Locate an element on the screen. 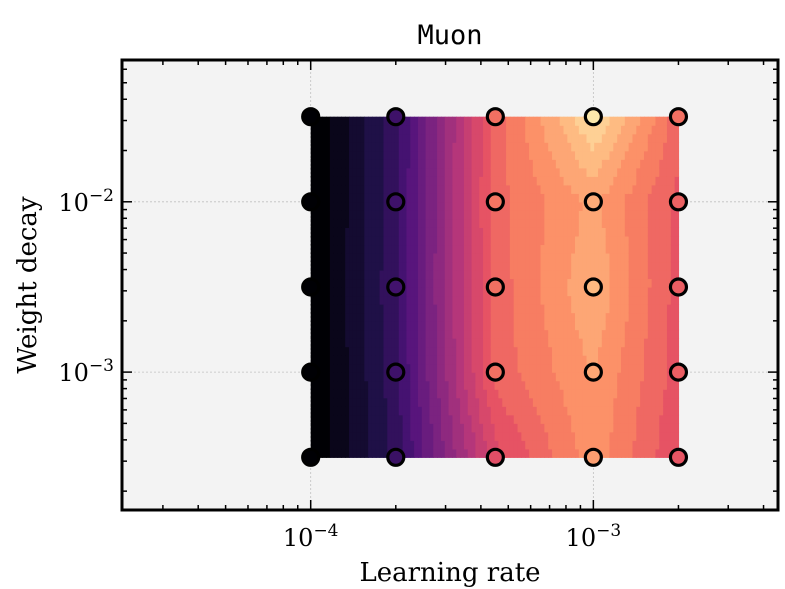 The width and height of the screenshot is (785, 589). data-point-lr1-wd3 is located at coordinates (396, 202).